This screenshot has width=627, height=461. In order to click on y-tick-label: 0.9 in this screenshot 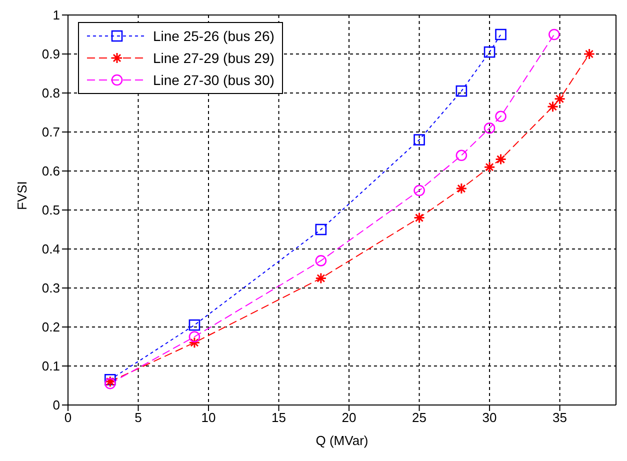, I will do `click(51, 54)`.